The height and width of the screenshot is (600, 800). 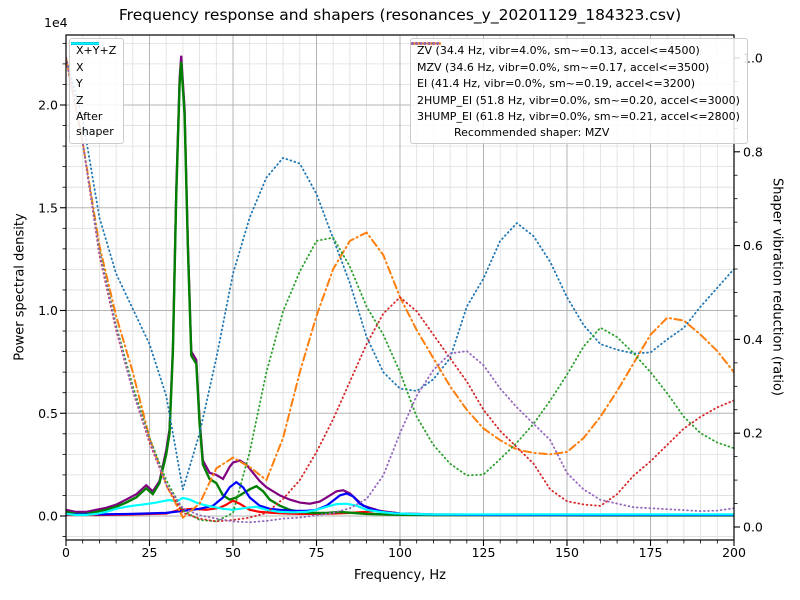 What do you see at coordinates (56, 22) in the screenshot?
I see `y-axis-offset-label: 1e4` at bounding box center [56, 22].